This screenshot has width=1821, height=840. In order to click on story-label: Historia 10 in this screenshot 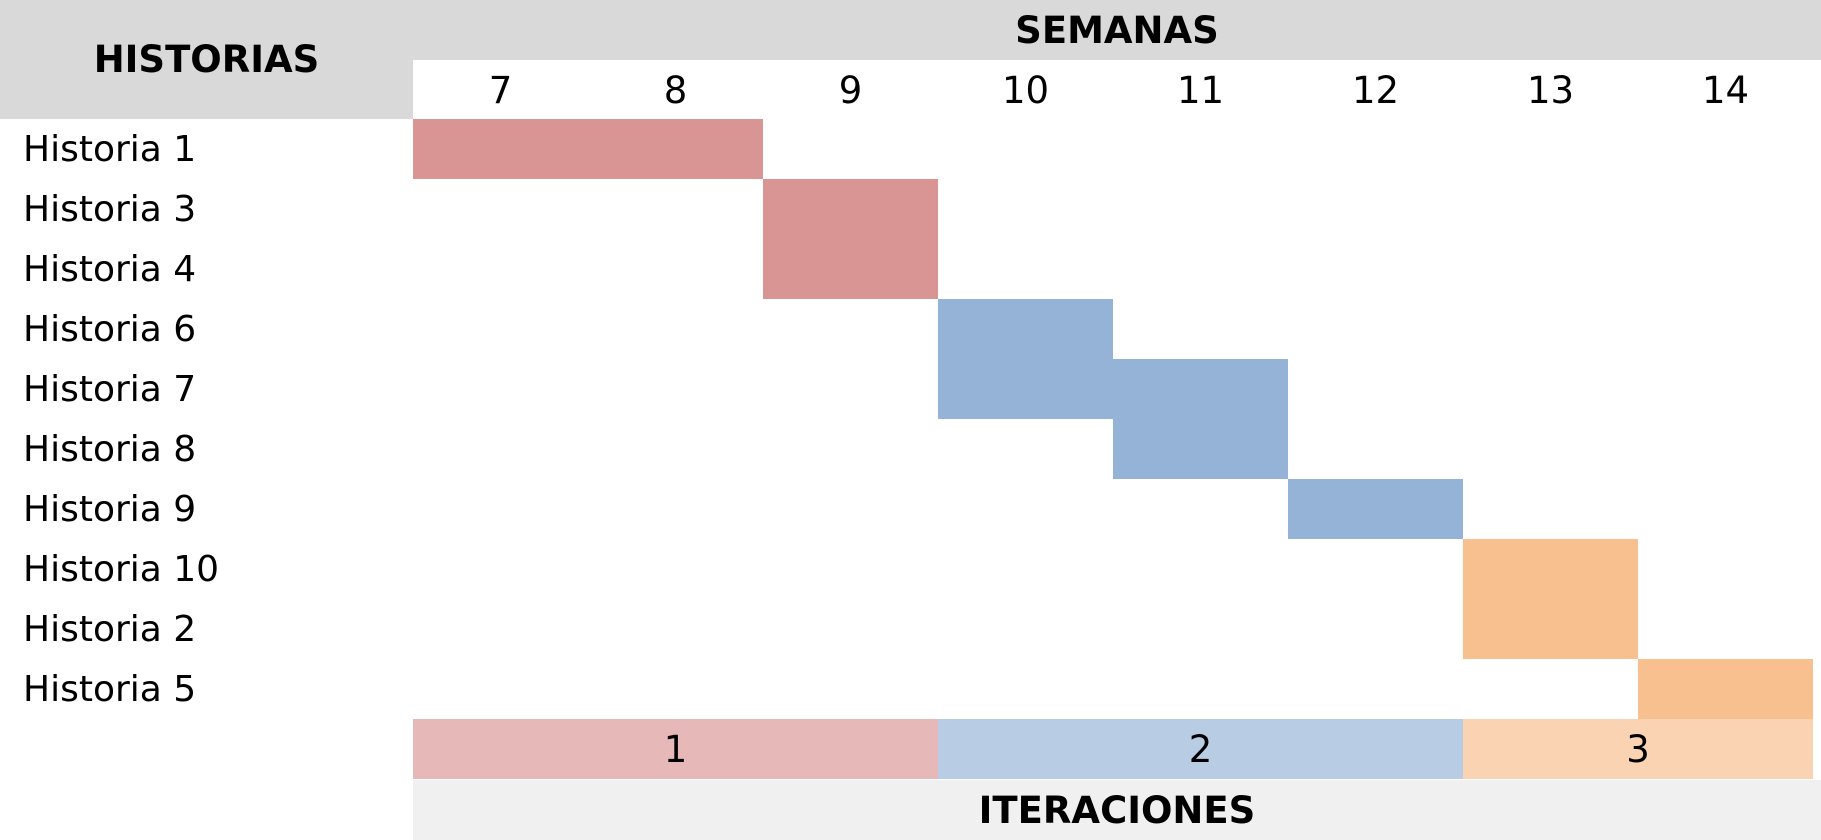, I will do `click(121, 569)`.